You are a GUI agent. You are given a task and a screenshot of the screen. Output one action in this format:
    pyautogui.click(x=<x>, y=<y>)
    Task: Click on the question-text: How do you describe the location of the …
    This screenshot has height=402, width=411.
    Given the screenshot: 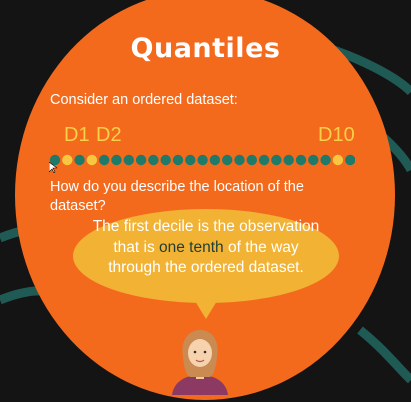 What is the action you would take?
    pyautogui.click(x=177, y=196)
    